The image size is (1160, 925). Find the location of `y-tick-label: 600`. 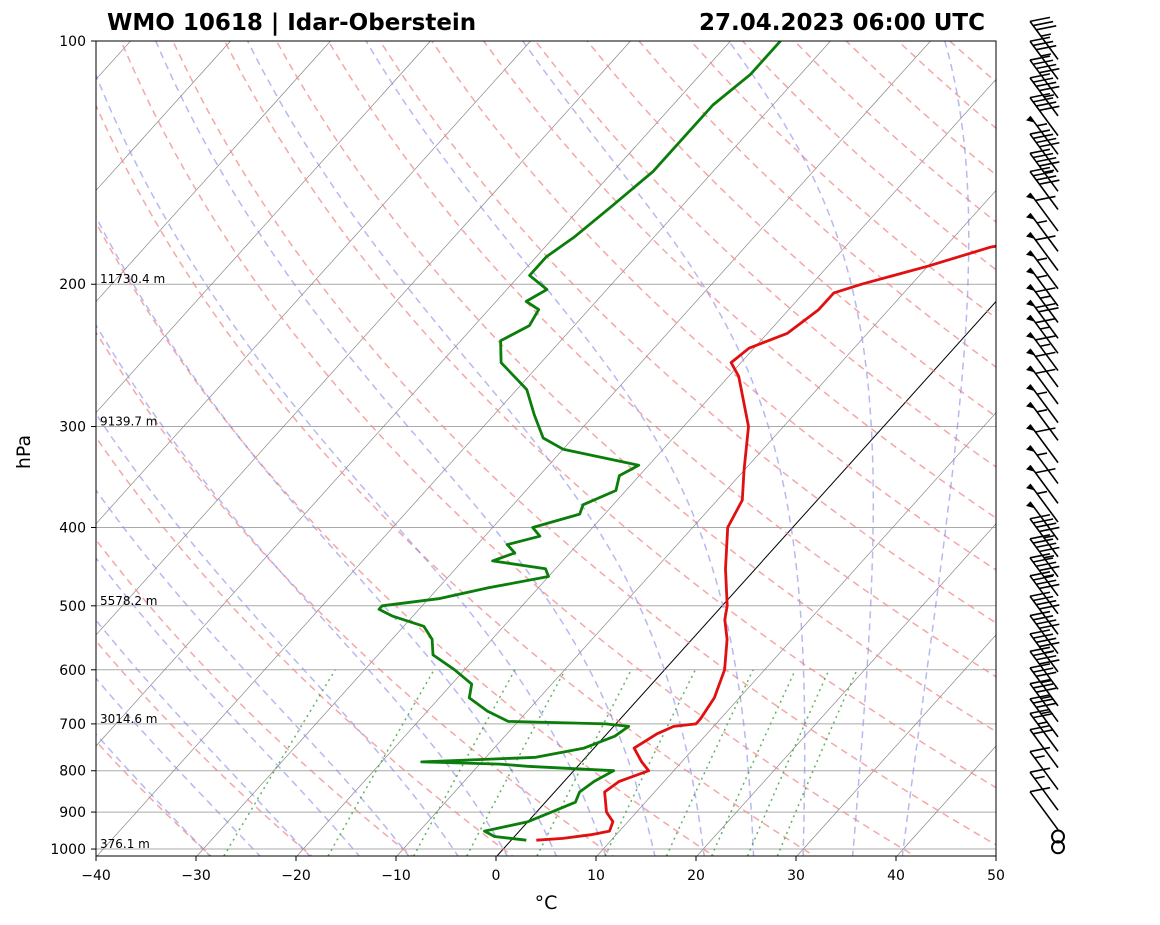

y-tick-label: 600 is located at coordinates (72, 671).